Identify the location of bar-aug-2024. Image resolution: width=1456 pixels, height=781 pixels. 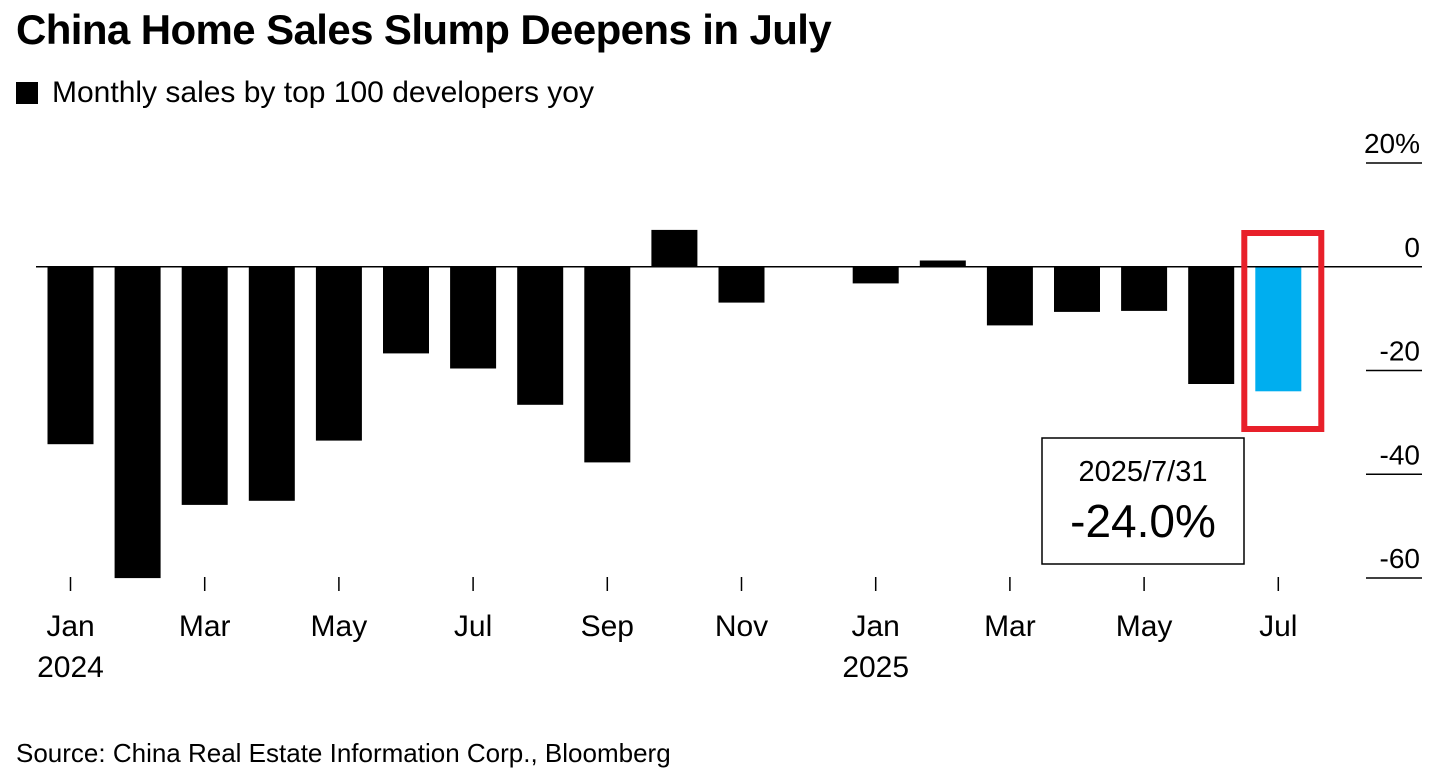
(540, 335).